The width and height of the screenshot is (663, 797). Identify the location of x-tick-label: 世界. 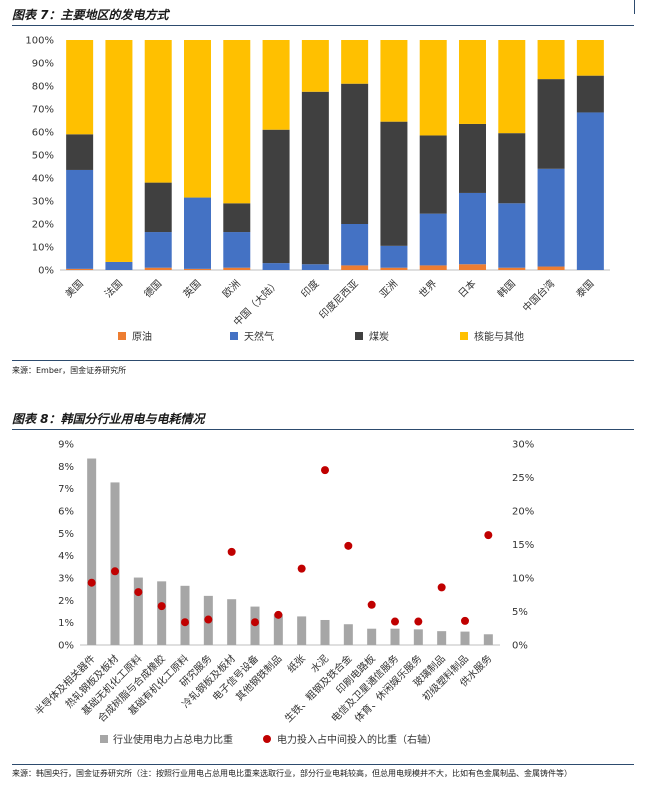
(428, 289).